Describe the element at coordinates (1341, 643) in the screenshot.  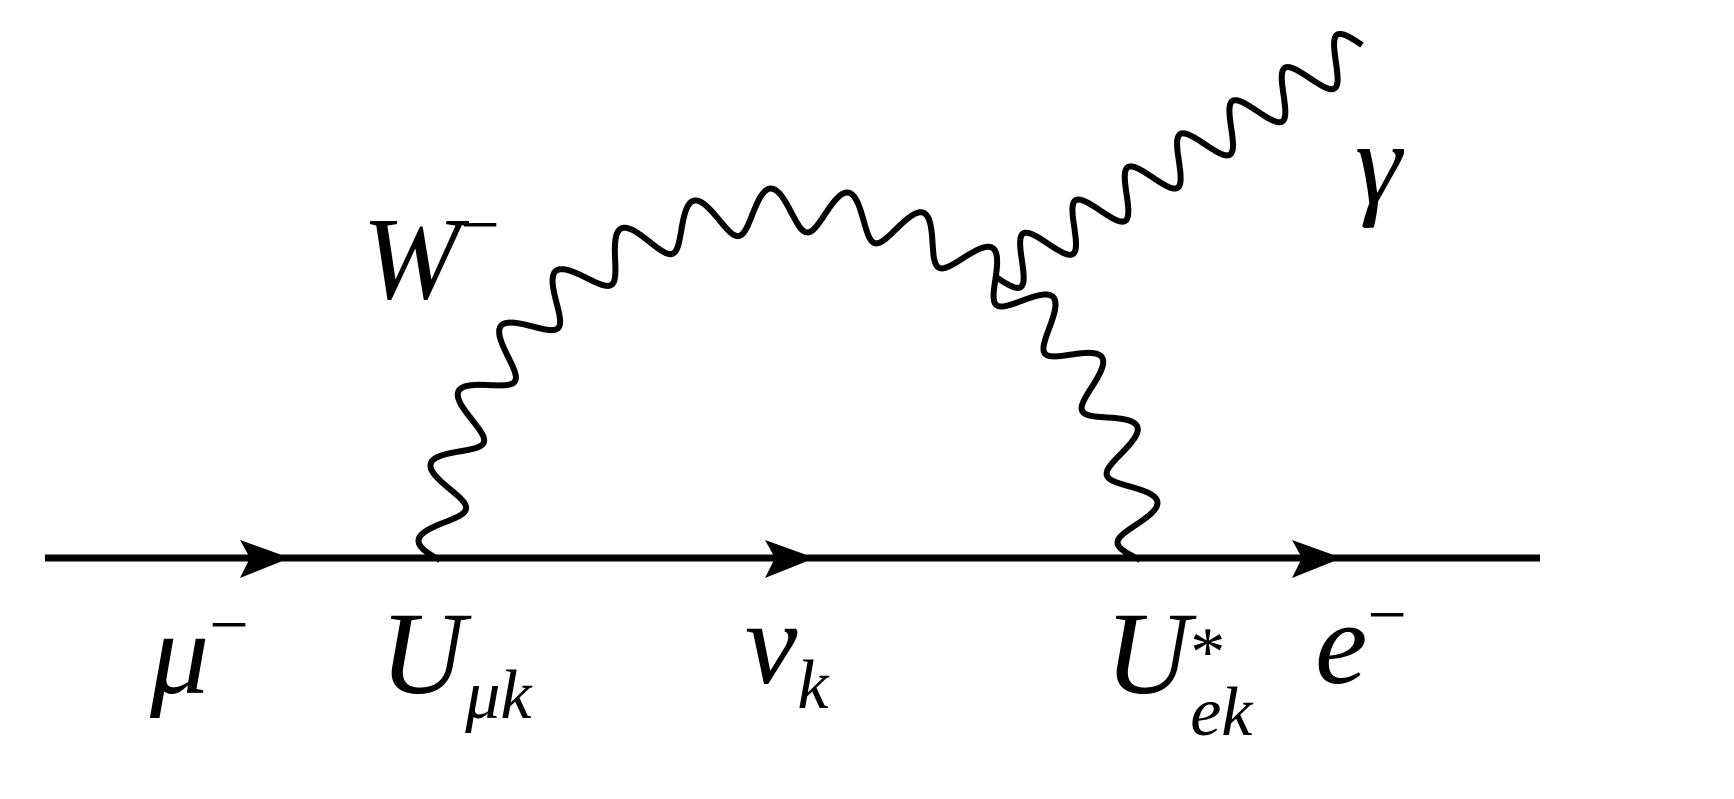
I see `electron-symbol: e` at that location.